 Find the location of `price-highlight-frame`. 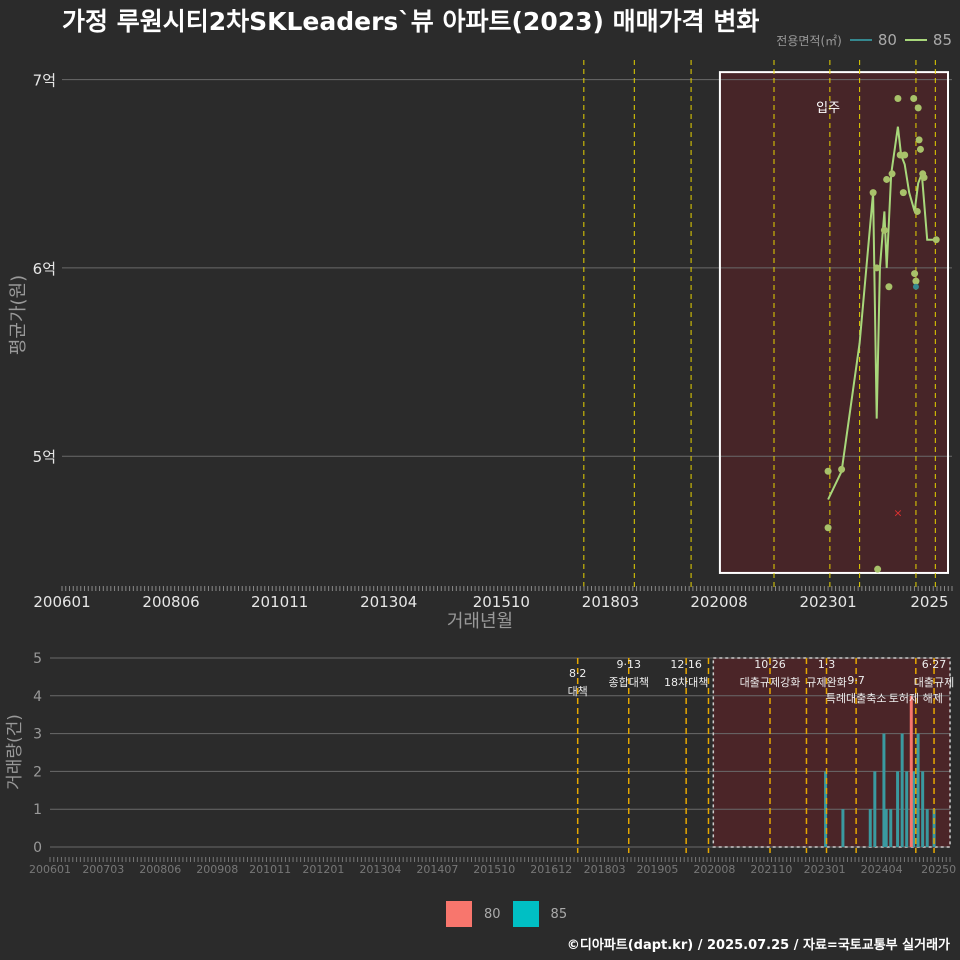

price-highlight-frame is located at coordinates (834, 322).